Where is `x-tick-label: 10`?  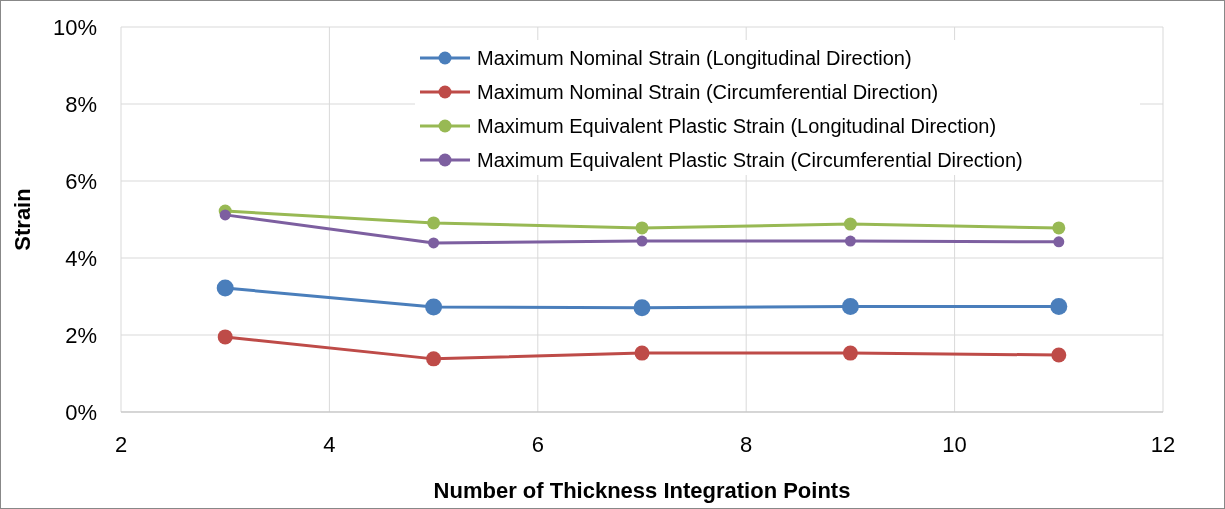
x-tick-label: 10 is located at coordinates (954, 444).